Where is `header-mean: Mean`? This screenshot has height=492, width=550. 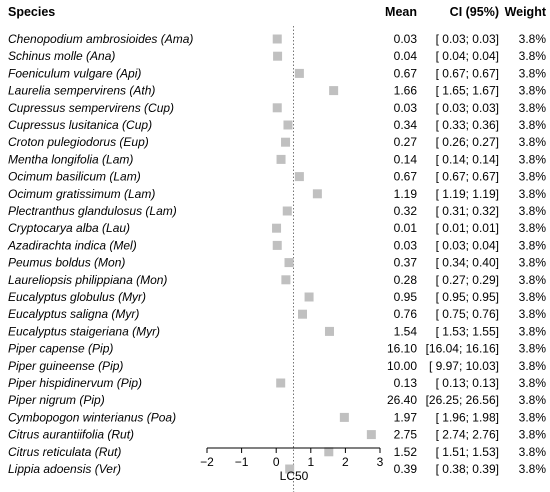
header-mean: Mean is located at coordinates (401, 12).